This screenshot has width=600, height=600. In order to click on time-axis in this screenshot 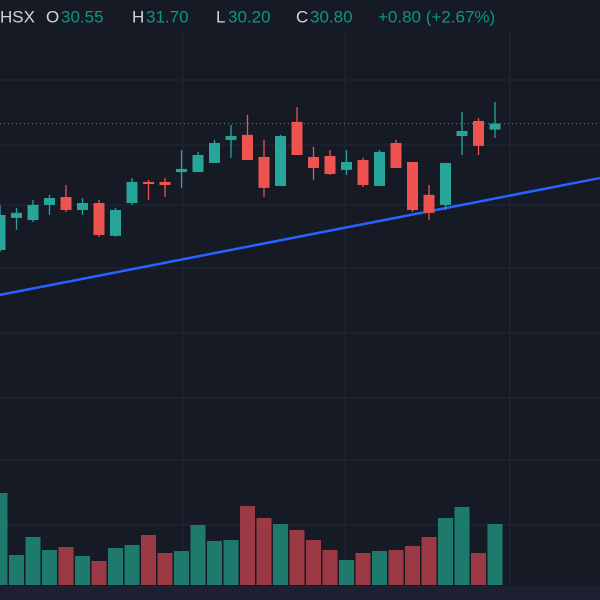, I will do `click(300, 593)`.